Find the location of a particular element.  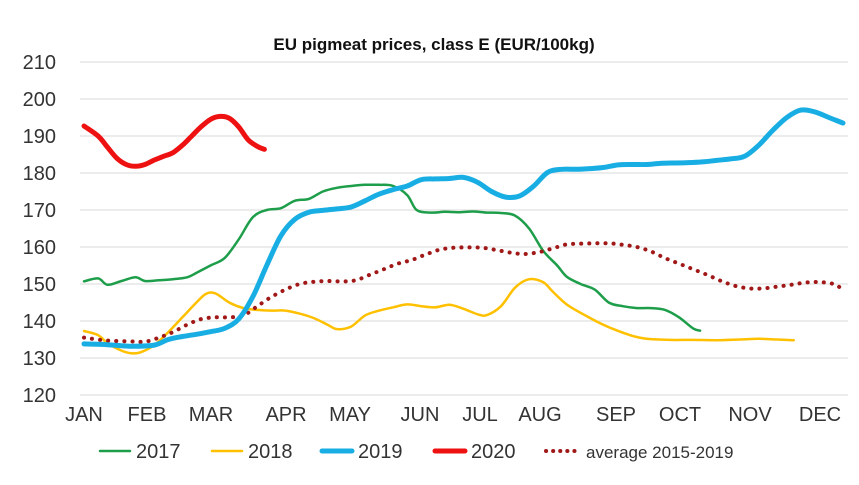

y-tick-label: 130 is located at coordinates (39, 359).